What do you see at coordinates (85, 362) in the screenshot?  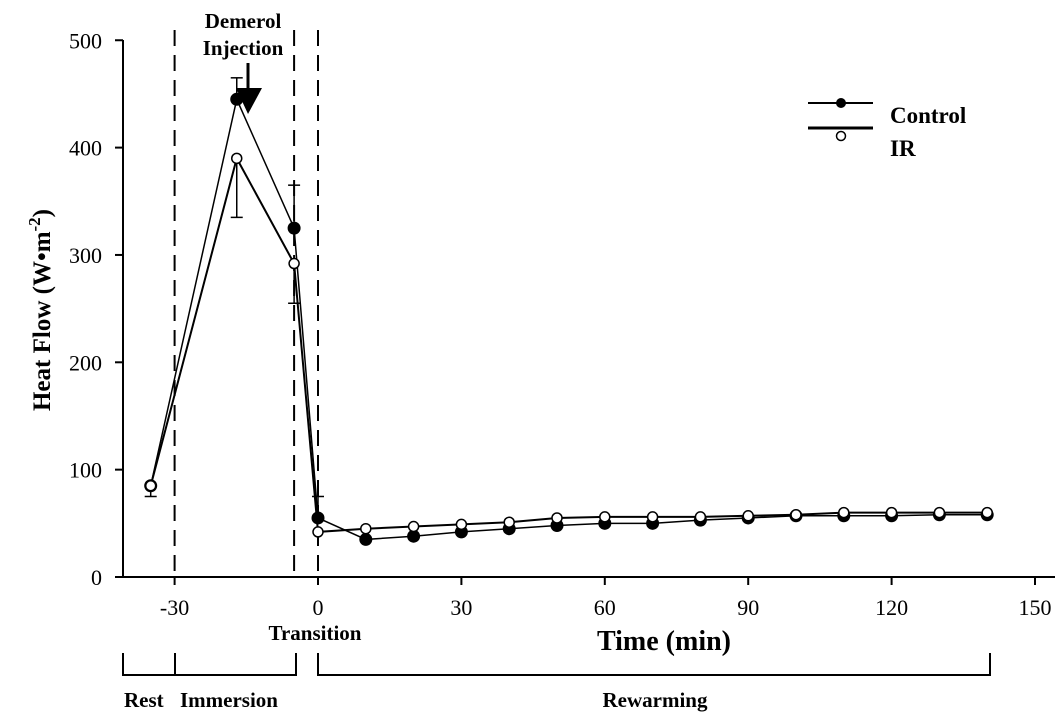 I see `y-tick-label: 200` at bounding box center [85, 362].